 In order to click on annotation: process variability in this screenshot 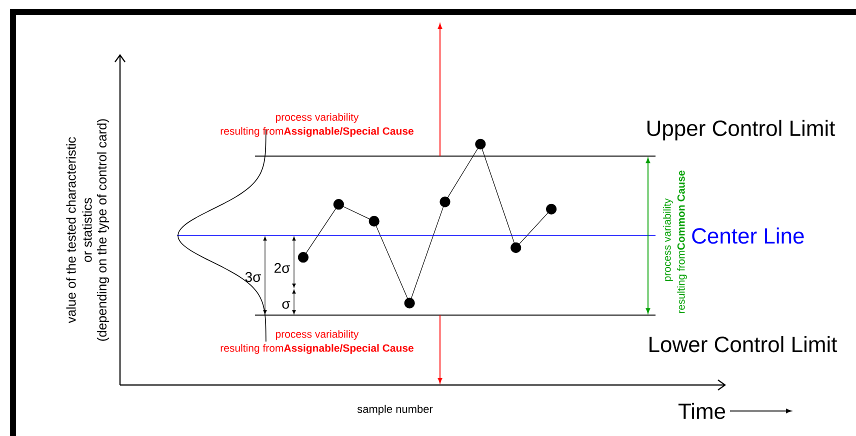, I will do `click(317, 335)`.